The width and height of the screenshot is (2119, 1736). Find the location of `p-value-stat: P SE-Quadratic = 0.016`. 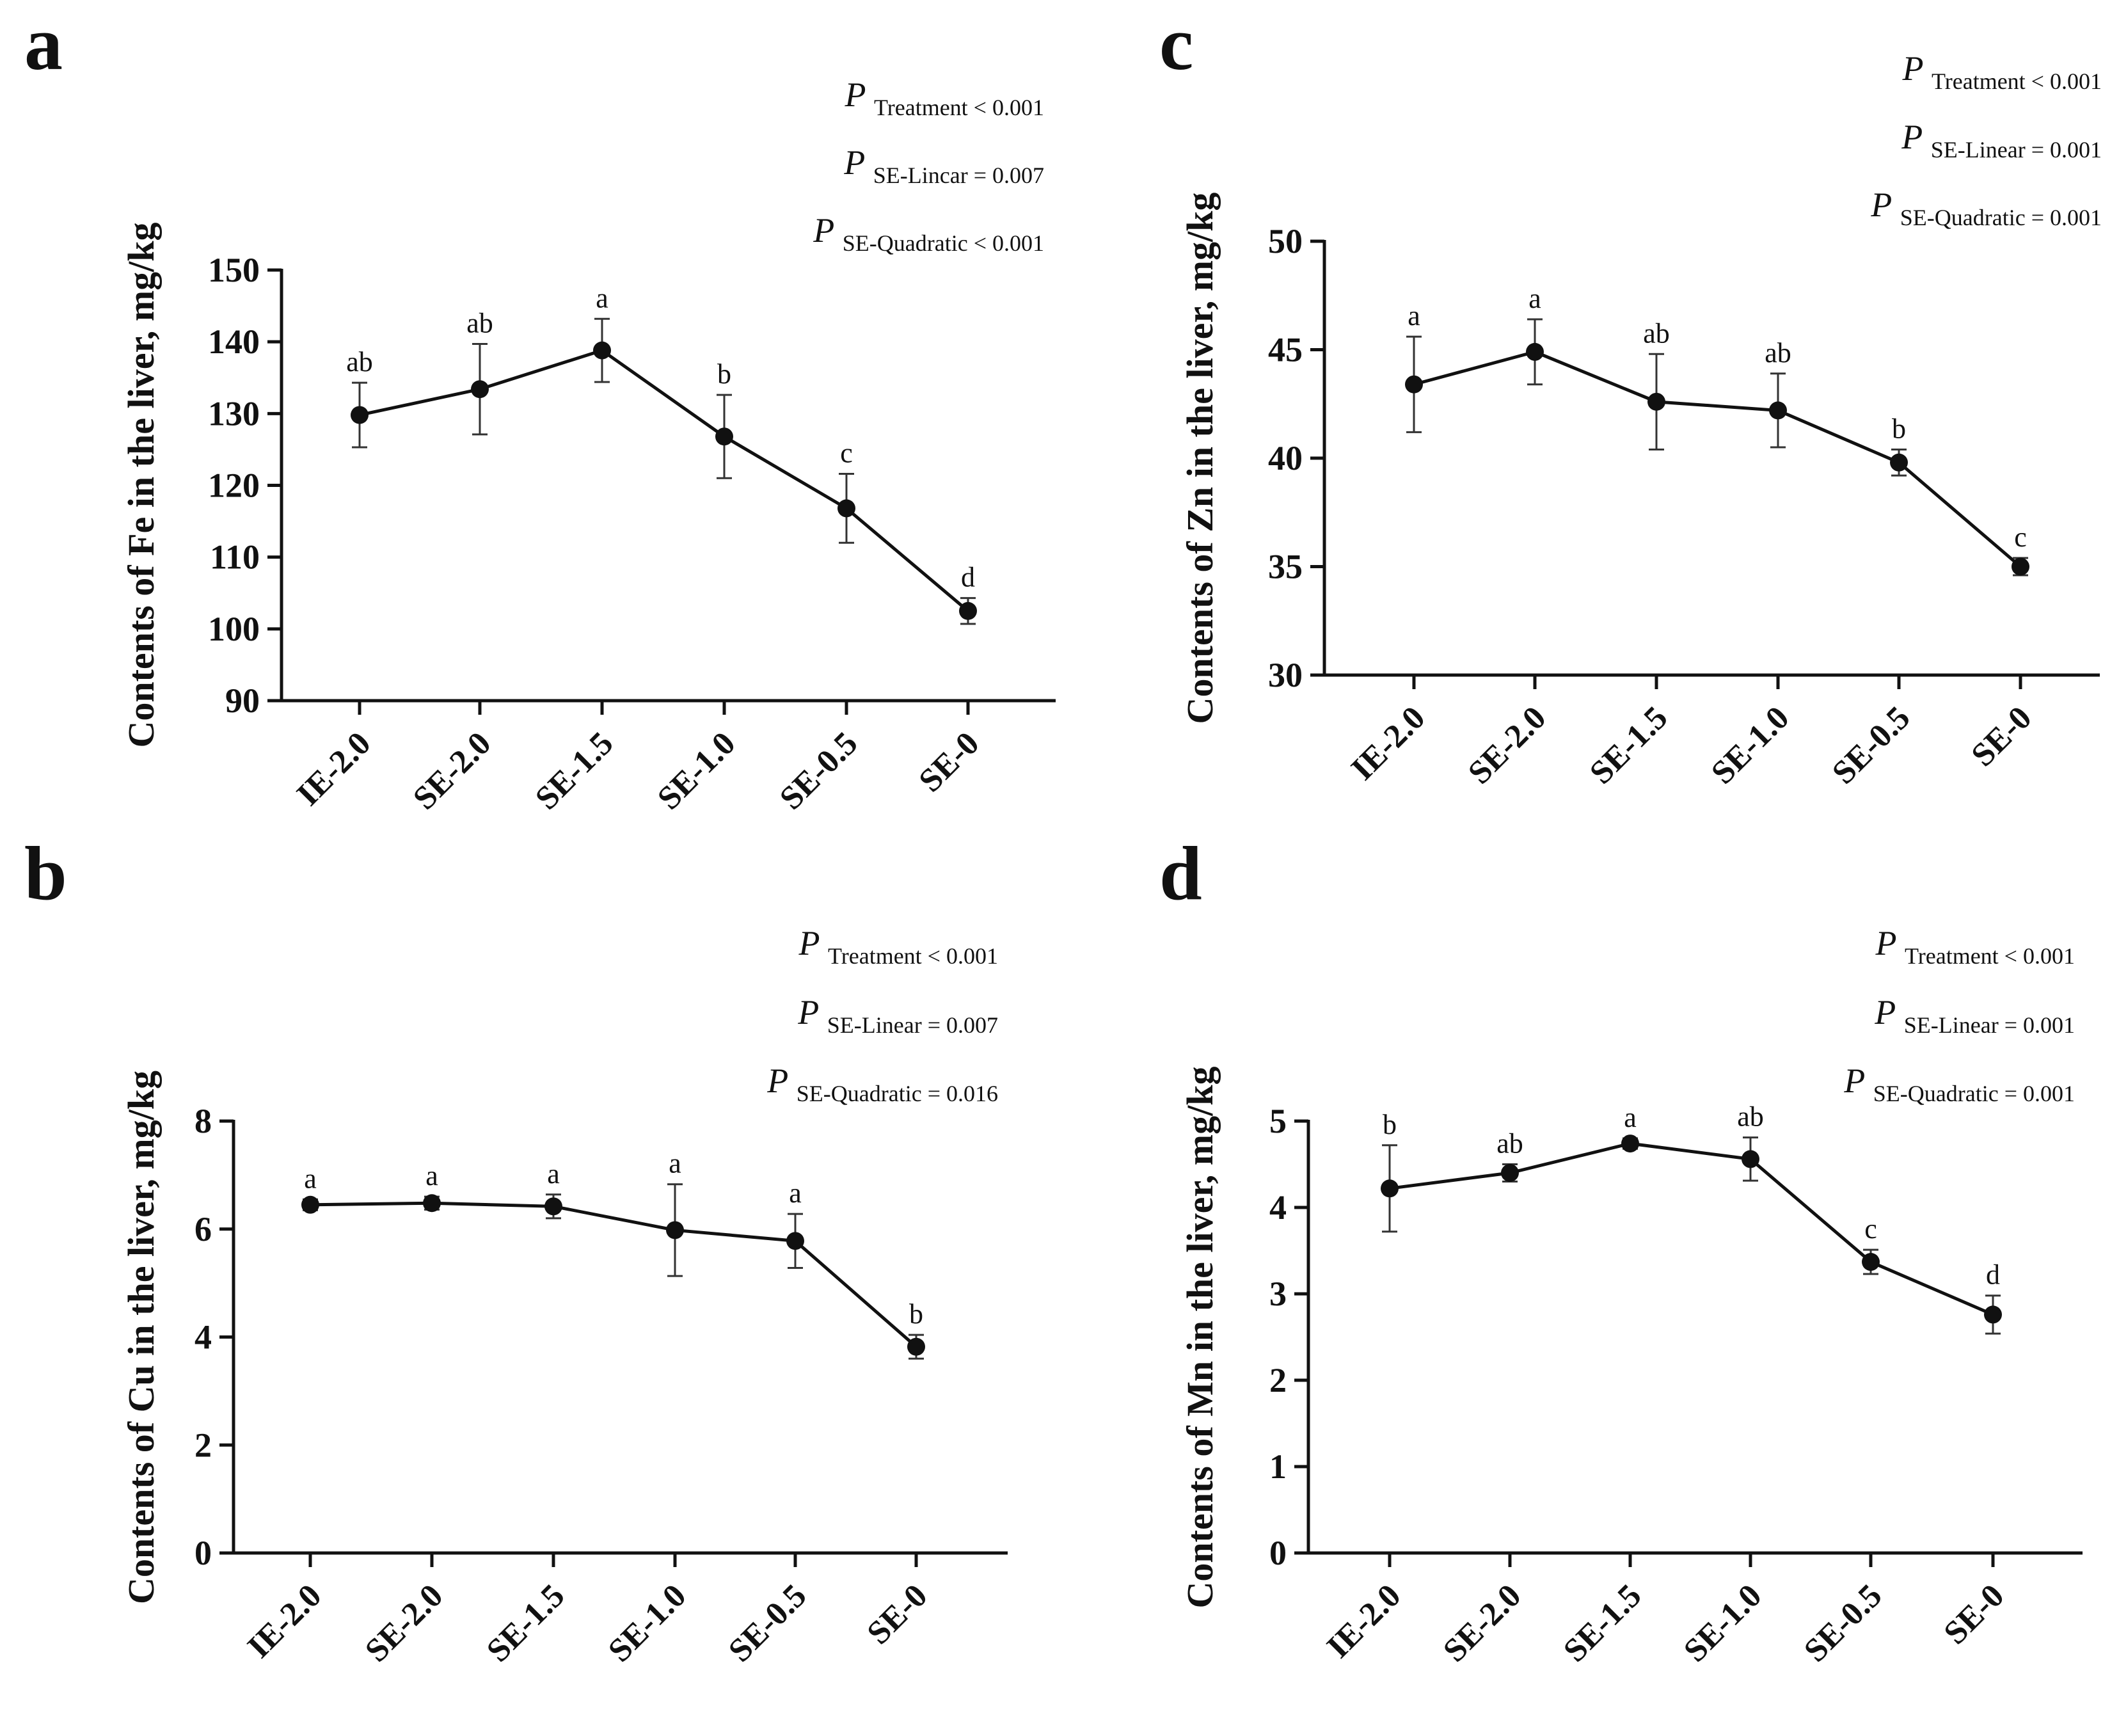

p-value-stat: P SE-Quadratic = 0.016 is located at coordinates (882, 1084).